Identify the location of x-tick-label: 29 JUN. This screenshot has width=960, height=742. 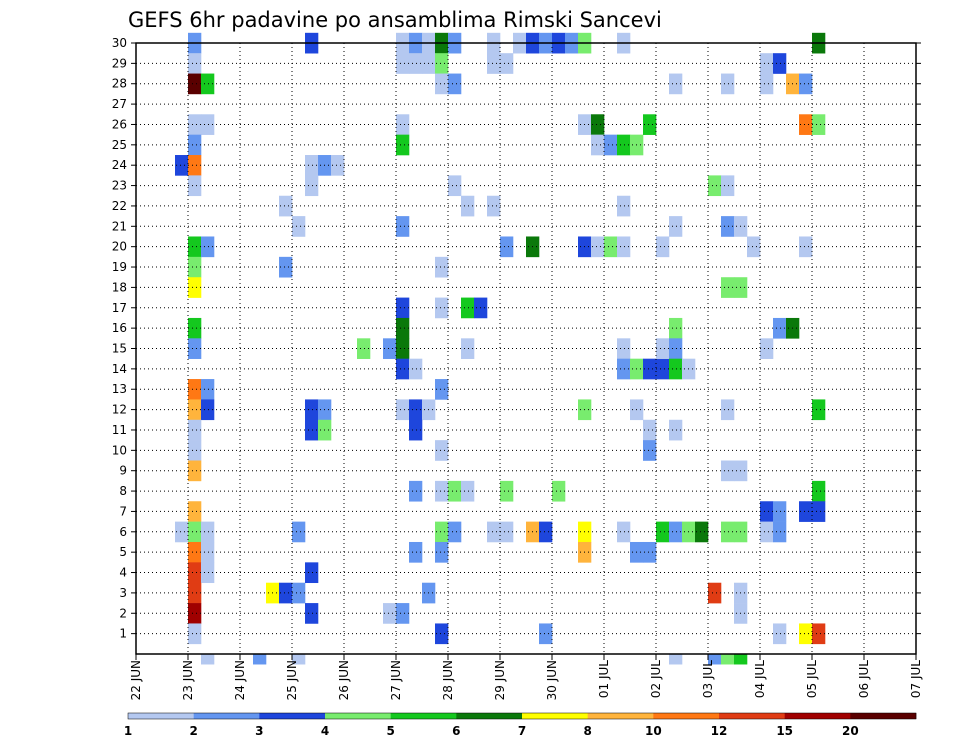
(500, 680).